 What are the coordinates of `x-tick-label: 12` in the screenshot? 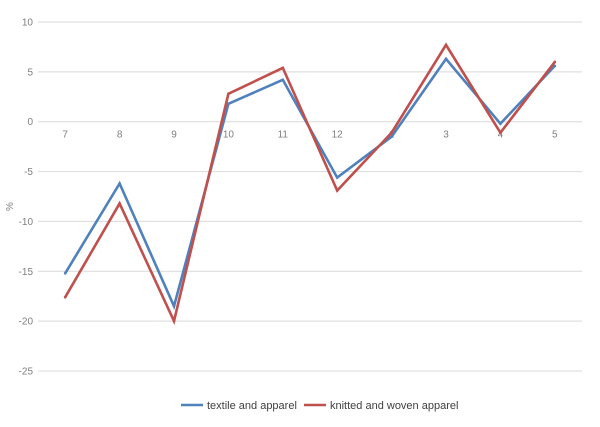 It's located at (338, 135).